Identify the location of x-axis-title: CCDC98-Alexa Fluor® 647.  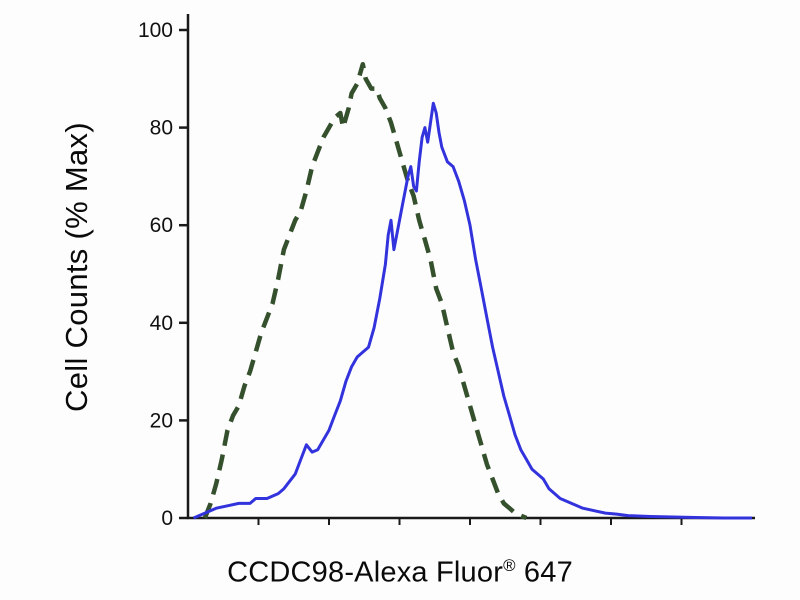
(400, 573).